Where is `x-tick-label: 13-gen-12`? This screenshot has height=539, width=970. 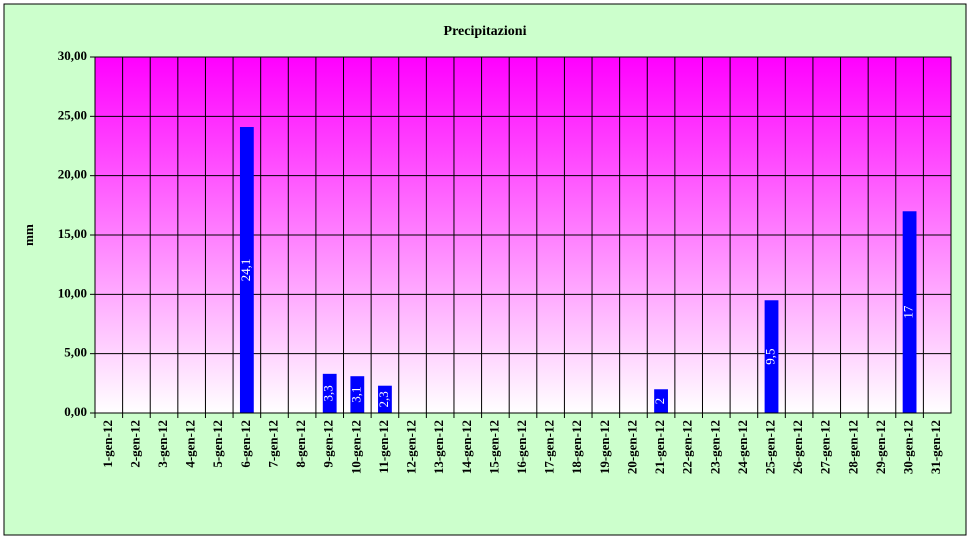 x-tick-label: 13-gen-12 is located at coordinates (438, 447).